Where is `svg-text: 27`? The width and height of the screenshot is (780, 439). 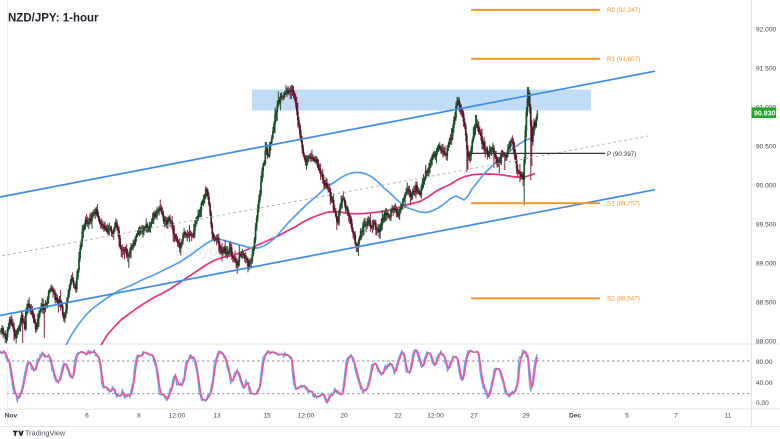
svg-text: 27 is located at coordinates (474, 416).